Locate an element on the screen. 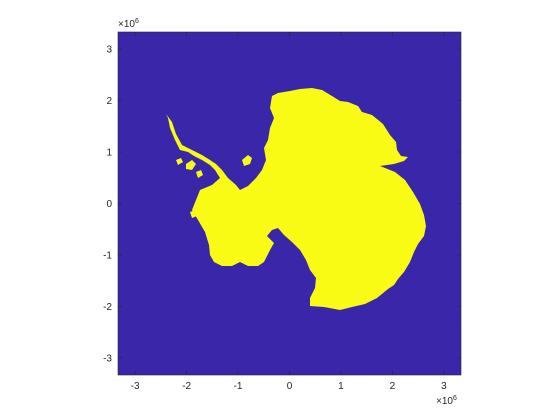 The image size is (560, 420). x-tick-label: 3 is located at coordinates (444, 386).